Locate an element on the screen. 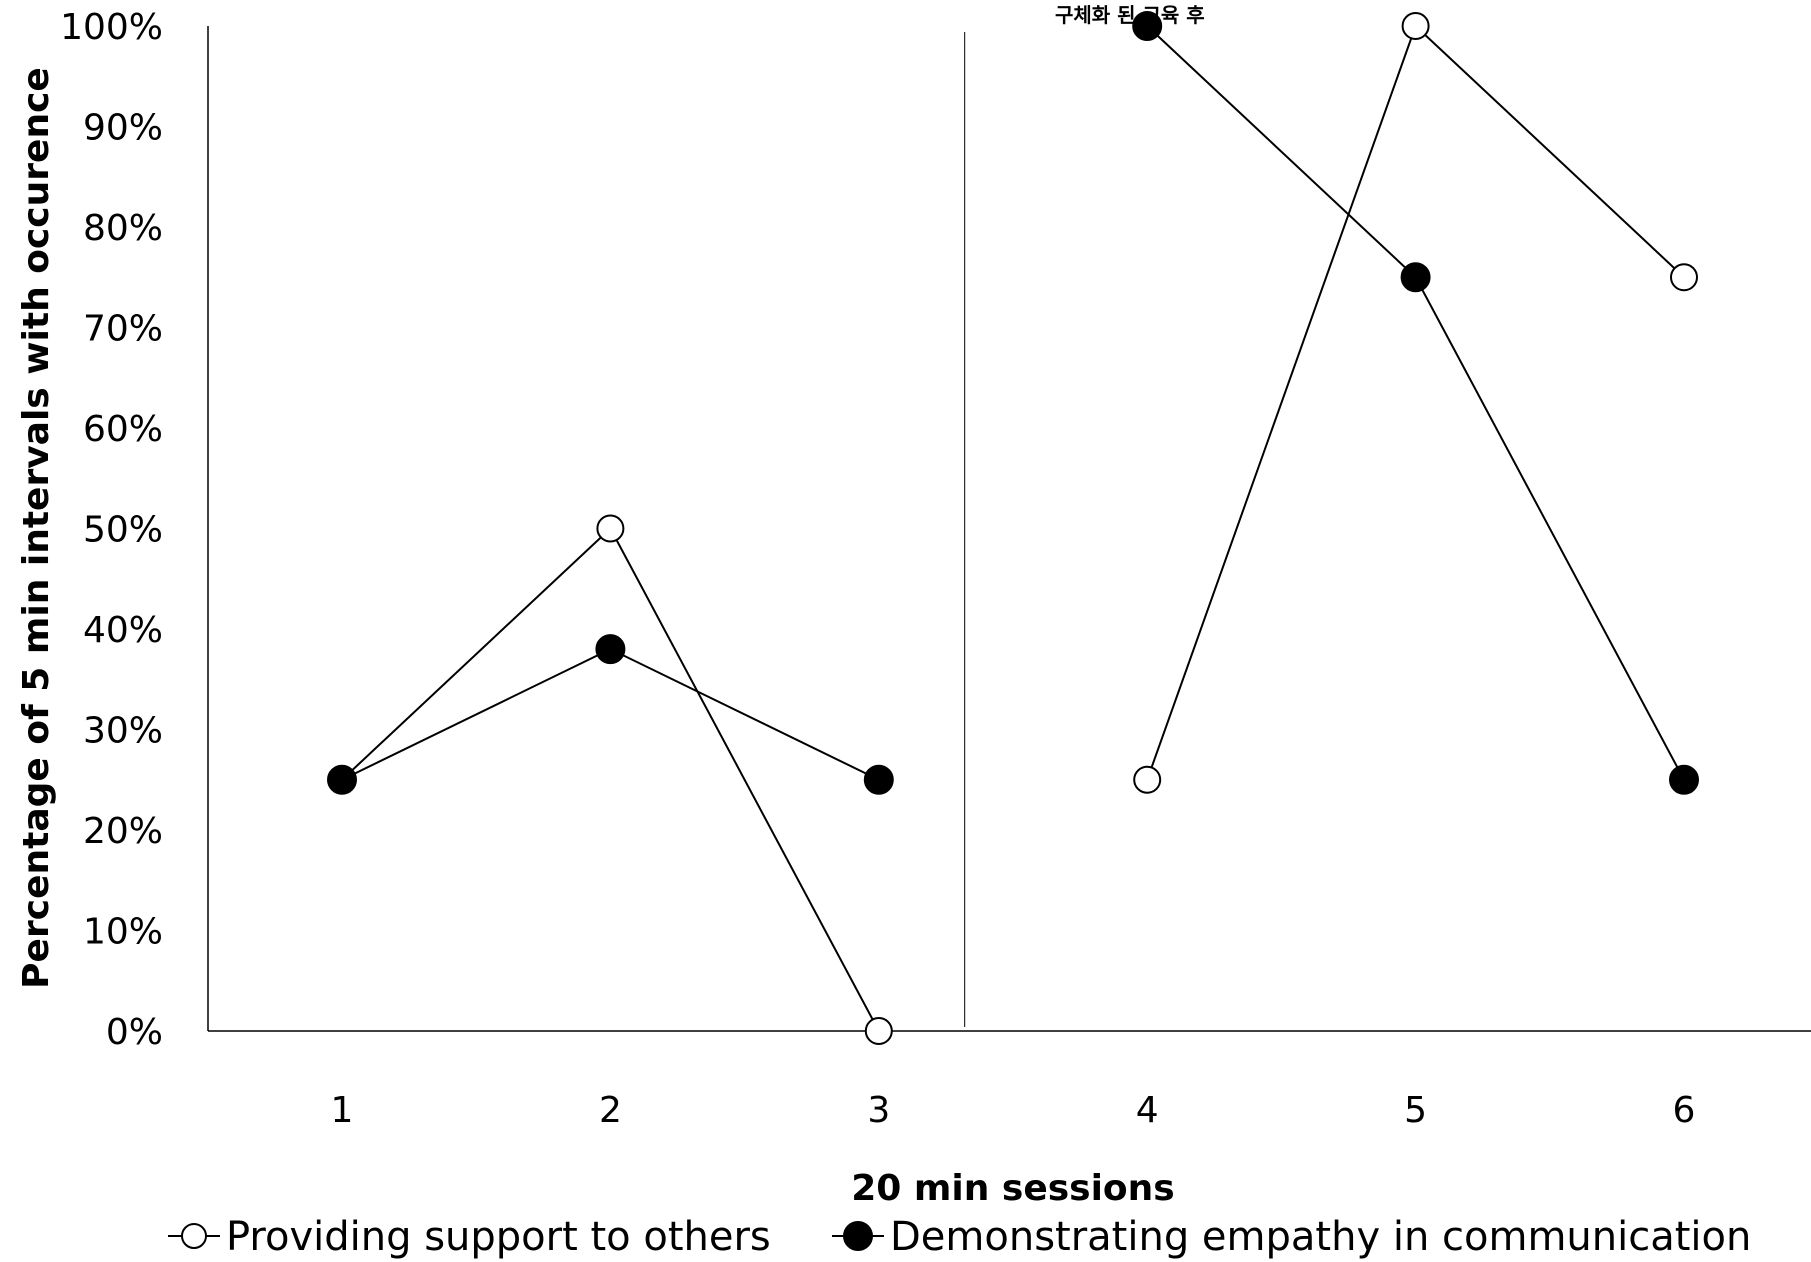 This screenshot has height=1262, width=1811. x-tick-label: 5 is located at coordinates (1415, 1110).